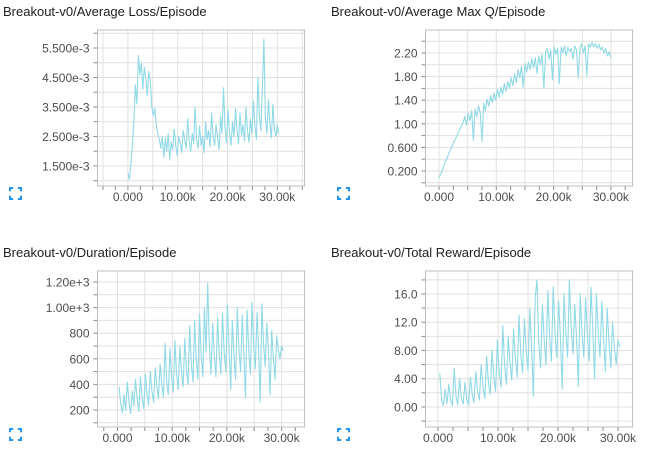 The width and height of the screenshot is (655, 452). I want to click on svg-text: 4.500e-3, so click(66, 78).